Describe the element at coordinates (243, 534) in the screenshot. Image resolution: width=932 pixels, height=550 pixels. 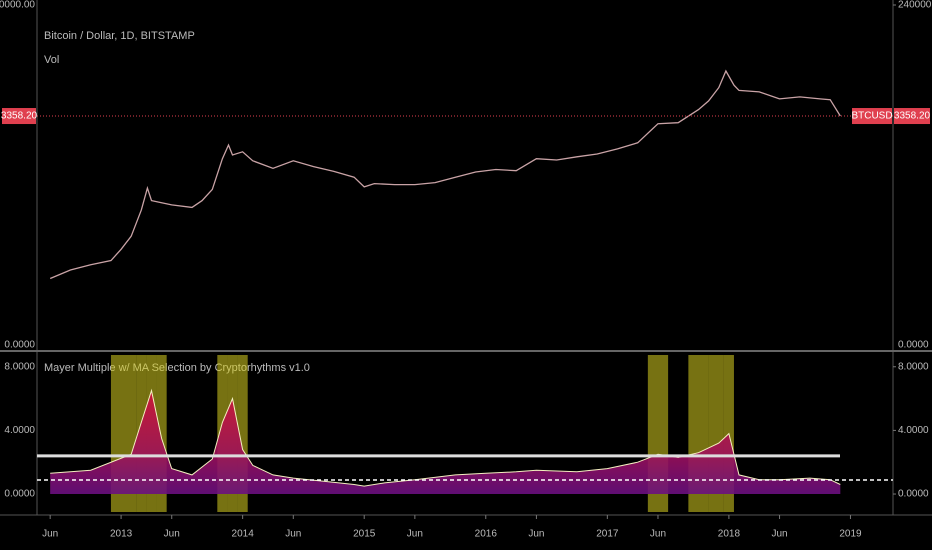
I see `x-tick-label: 2014` at that location.